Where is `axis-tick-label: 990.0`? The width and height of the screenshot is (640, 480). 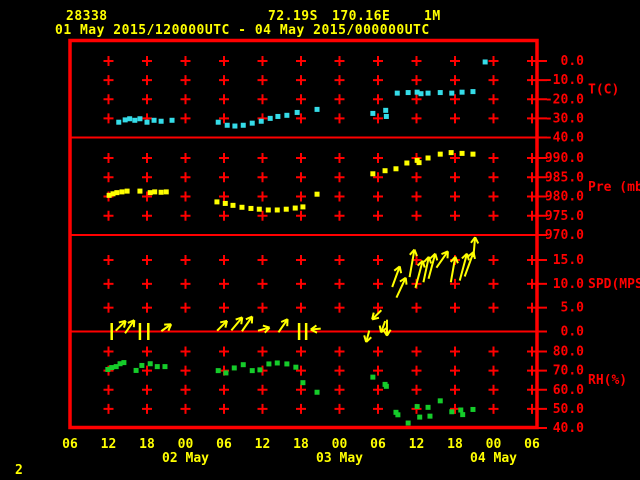 axis-tick-label: 990.0 is located at coordinates (564, 158).